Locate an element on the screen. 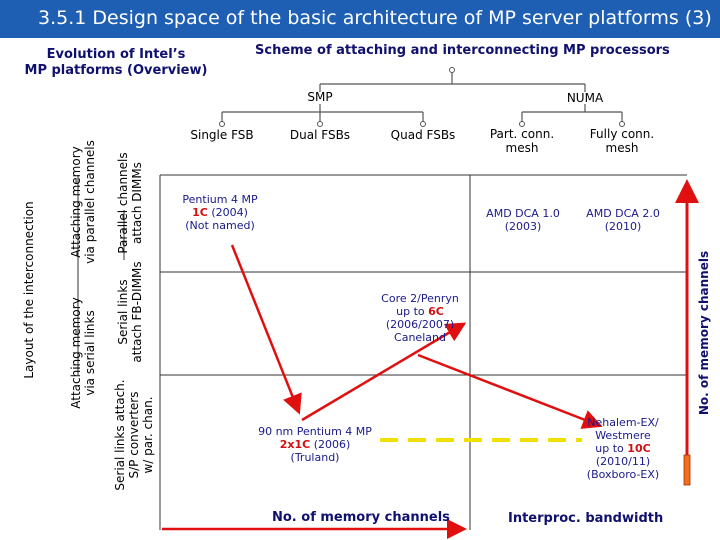 The image size is (720, 540). core2-year: (2006/2007) is located at coordinates (420, 324).